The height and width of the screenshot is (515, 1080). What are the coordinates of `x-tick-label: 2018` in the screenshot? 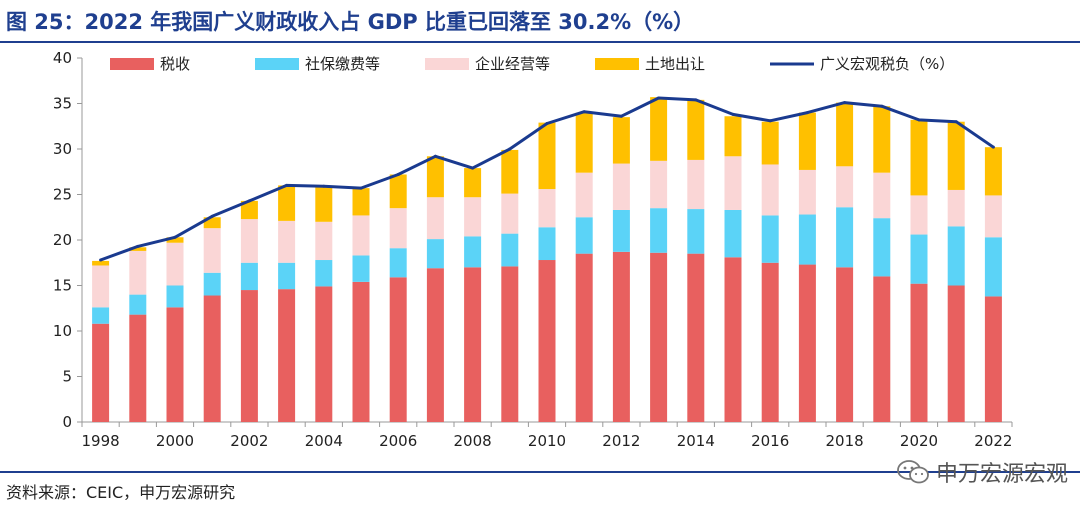 It's located at (845, 441).